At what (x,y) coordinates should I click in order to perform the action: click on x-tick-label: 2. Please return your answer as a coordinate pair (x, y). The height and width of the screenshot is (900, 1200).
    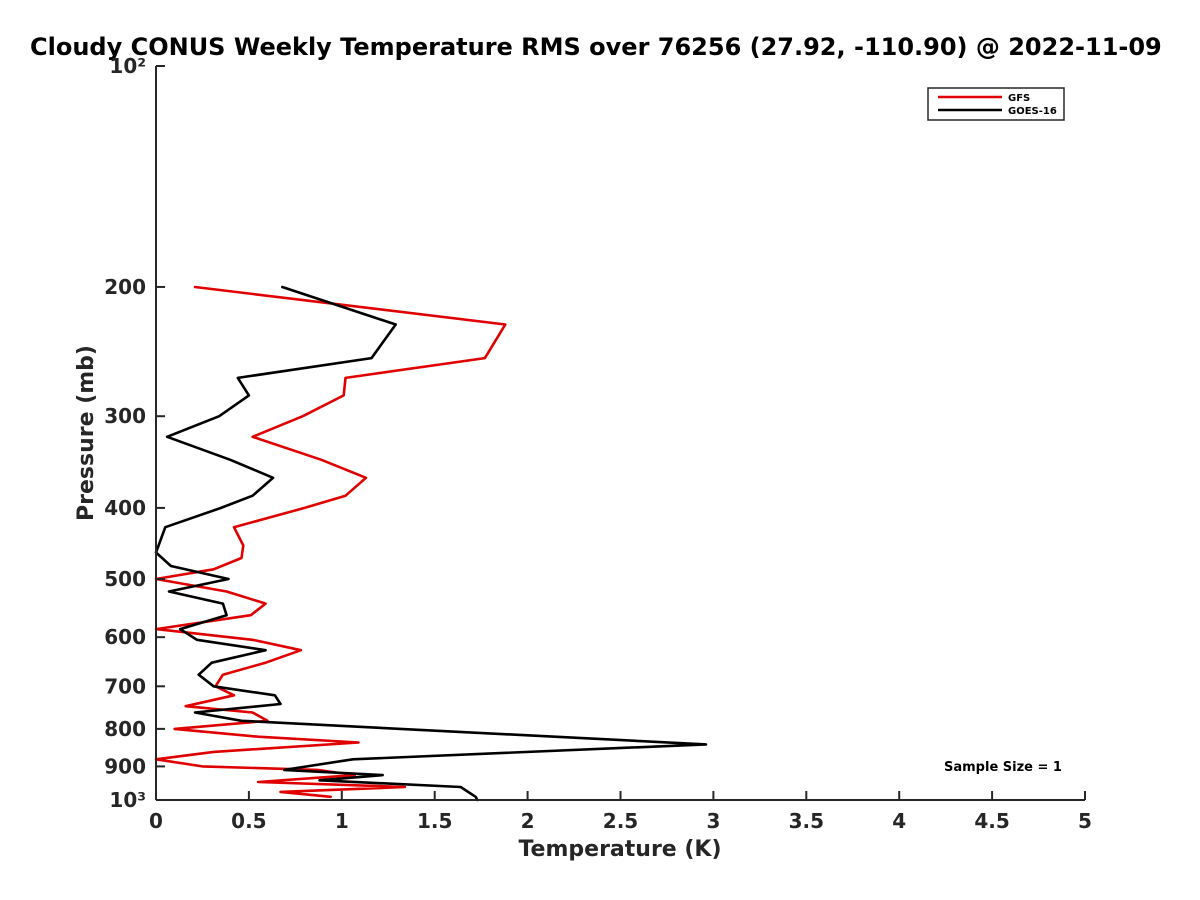
    Looking at the image, I should click on (528, 821).